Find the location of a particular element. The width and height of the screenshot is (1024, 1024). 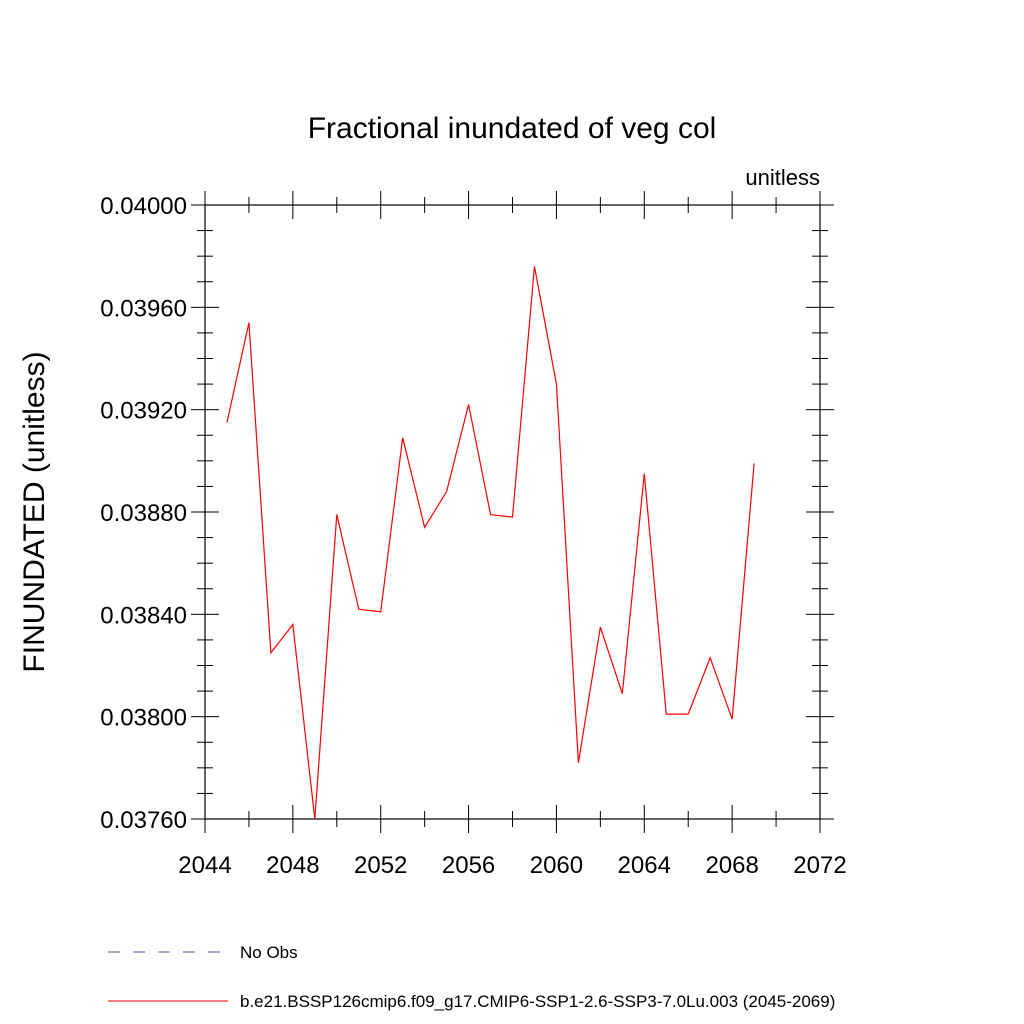

x-tick-label: 2060 is located at coordinates (556, 865).